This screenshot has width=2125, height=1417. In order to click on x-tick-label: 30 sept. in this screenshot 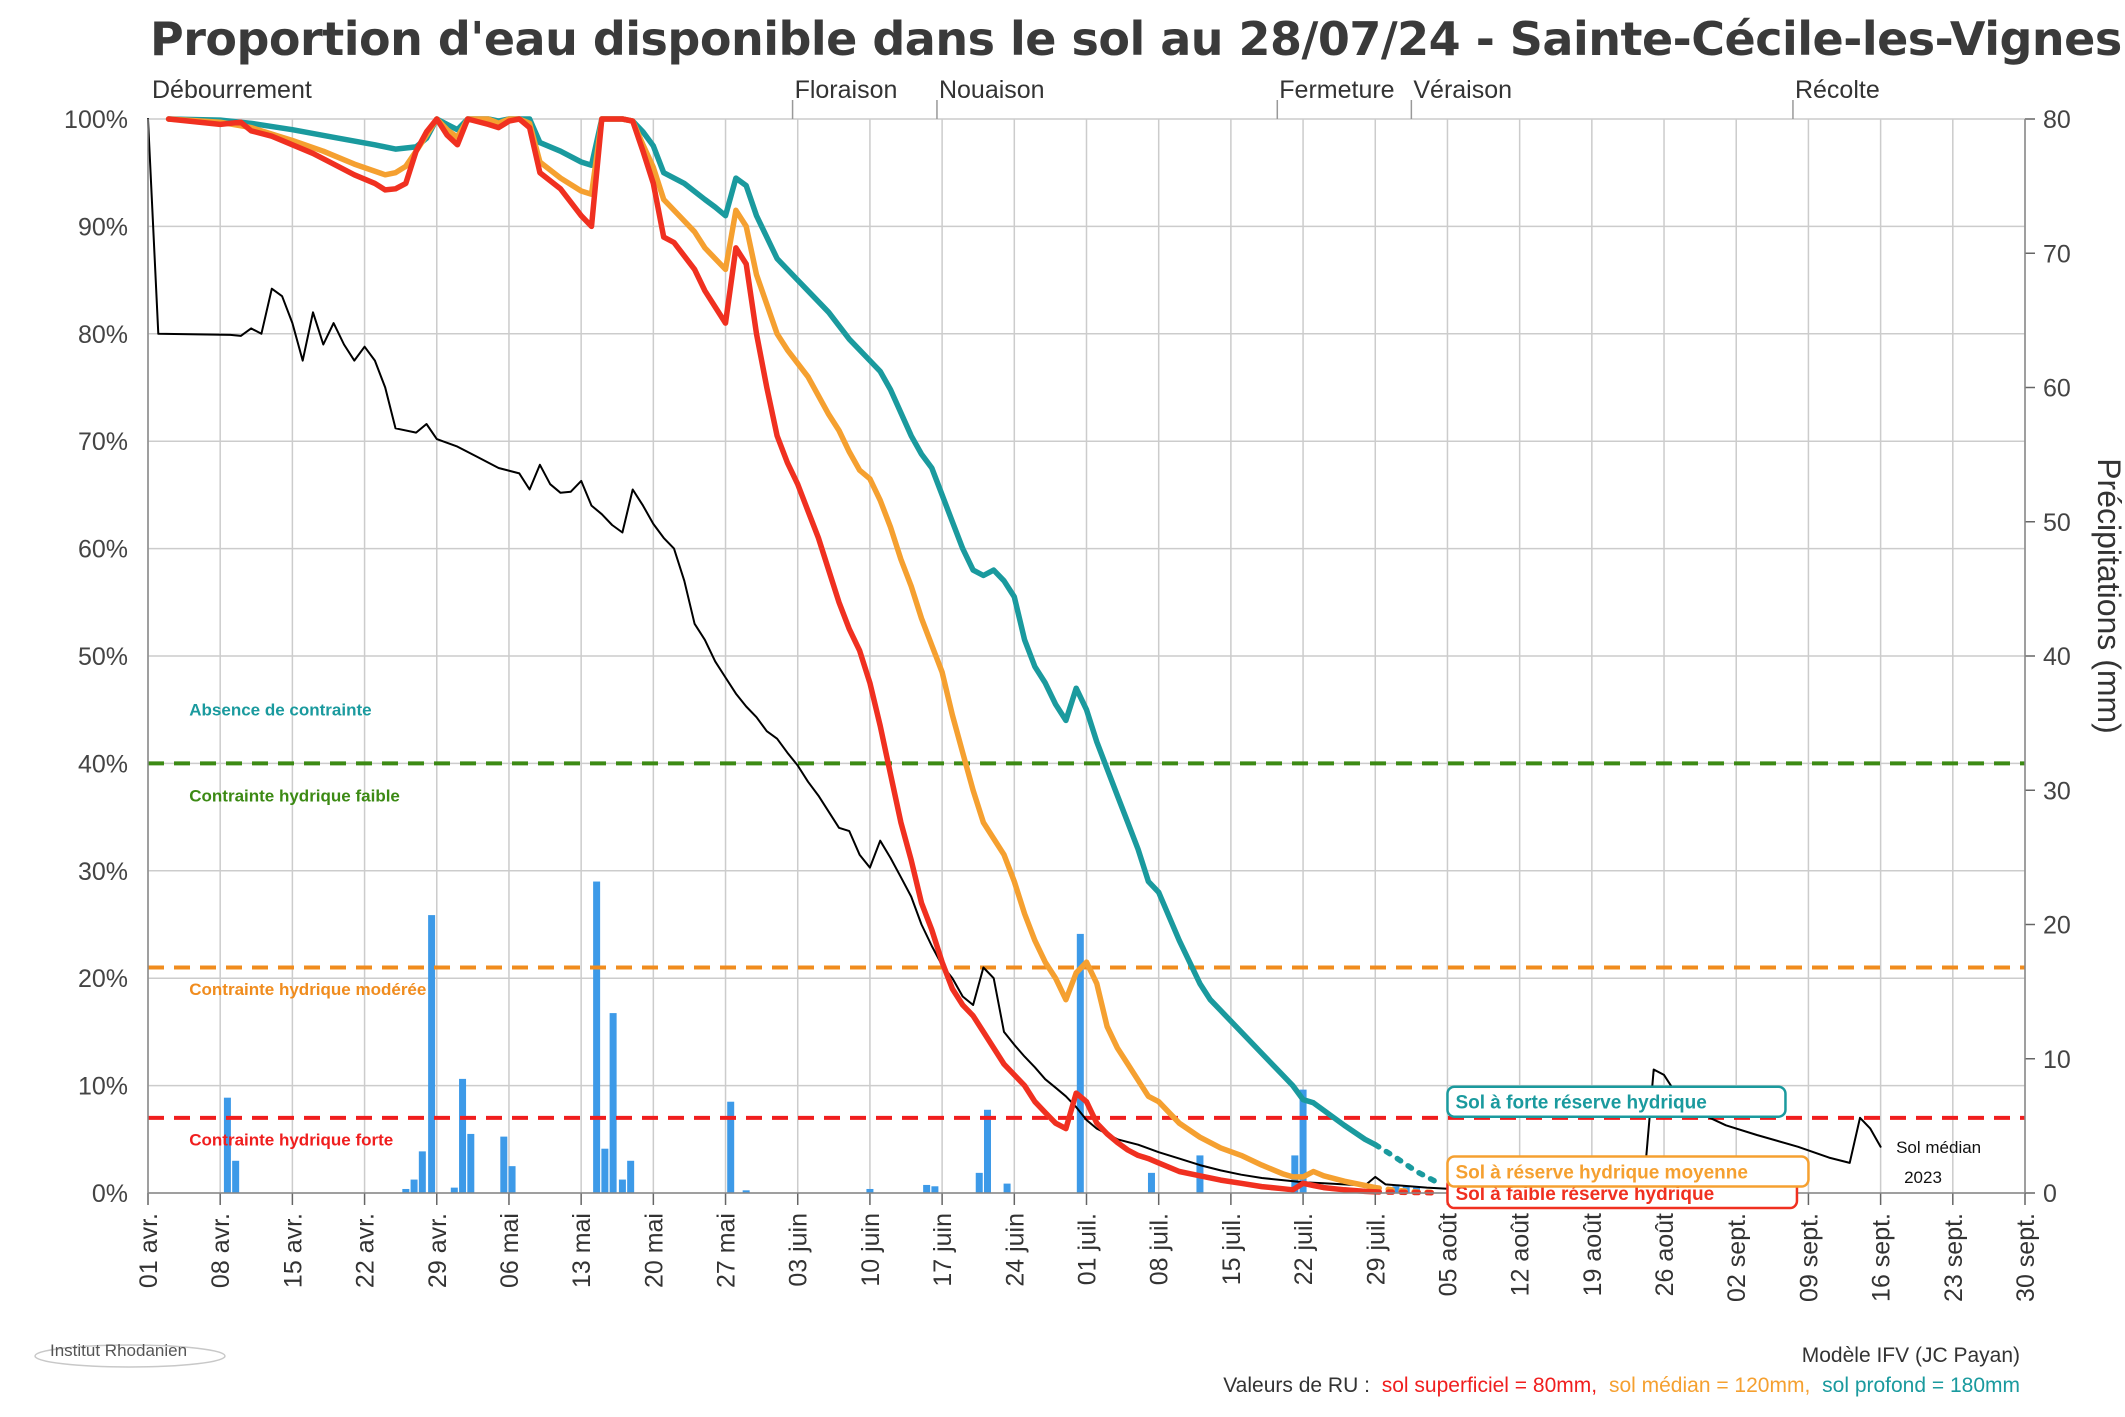, I will do `click(2026, 1257)`.